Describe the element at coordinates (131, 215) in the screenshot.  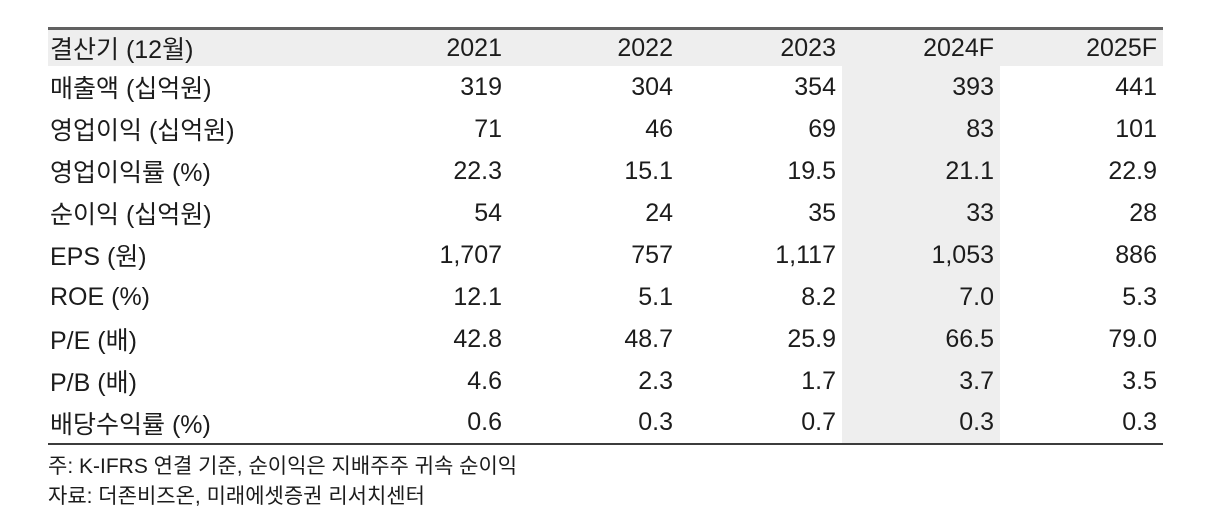
I see `row-label: 순이익 (십억원)` at that location.